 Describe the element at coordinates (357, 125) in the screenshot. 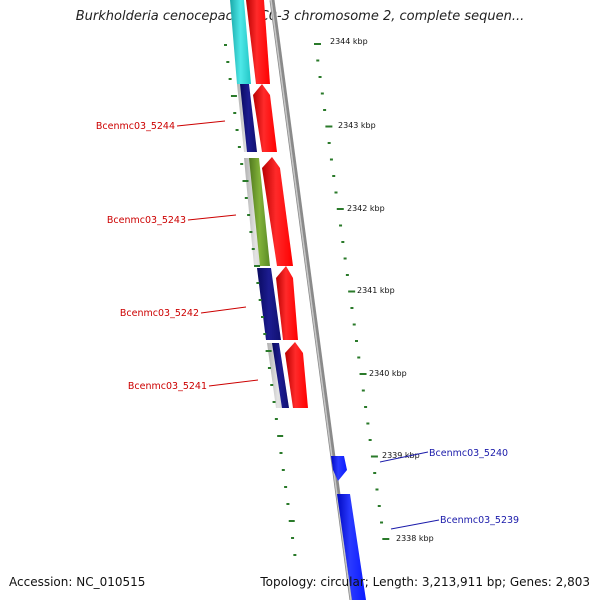

I see `ruler-label: 2343 kbp` at that location.